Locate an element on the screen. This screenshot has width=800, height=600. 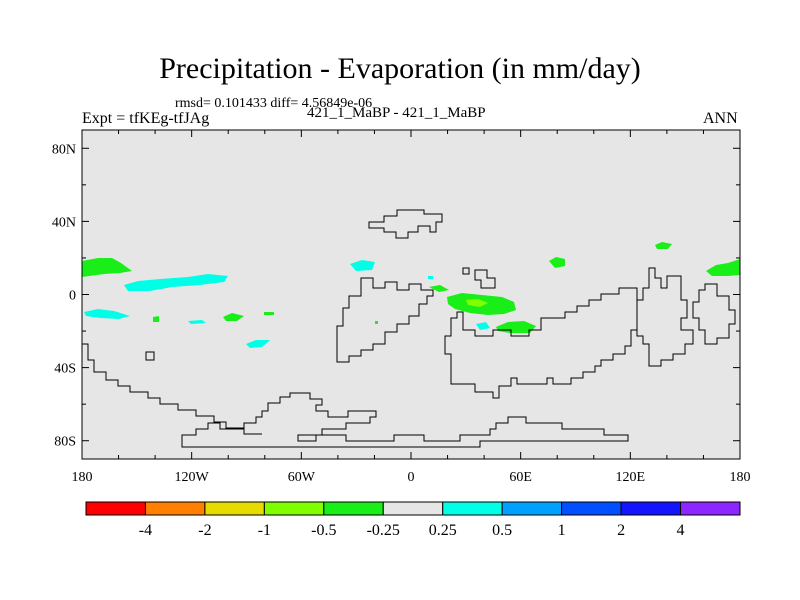
colorbar-label: -4 is located at coordinates (145, 530).